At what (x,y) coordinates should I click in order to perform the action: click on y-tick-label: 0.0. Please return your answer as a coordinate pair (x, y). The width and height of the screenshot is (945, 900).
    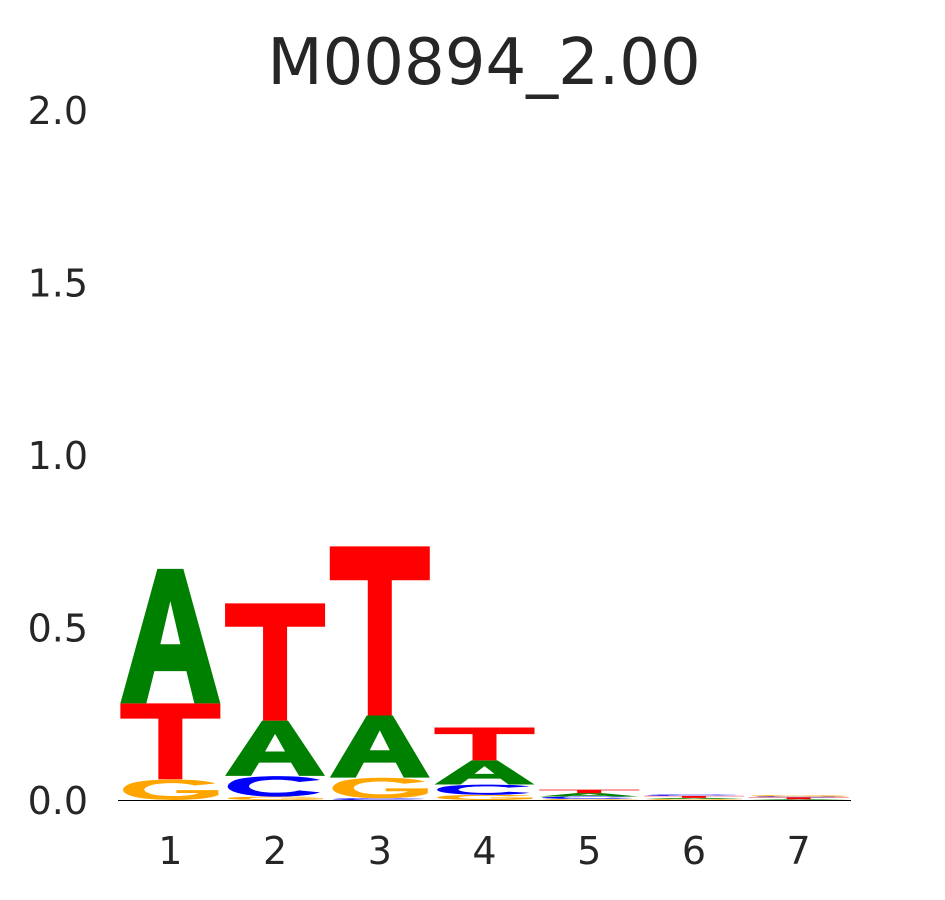
    Looking at the image, I should click on (58, 801).